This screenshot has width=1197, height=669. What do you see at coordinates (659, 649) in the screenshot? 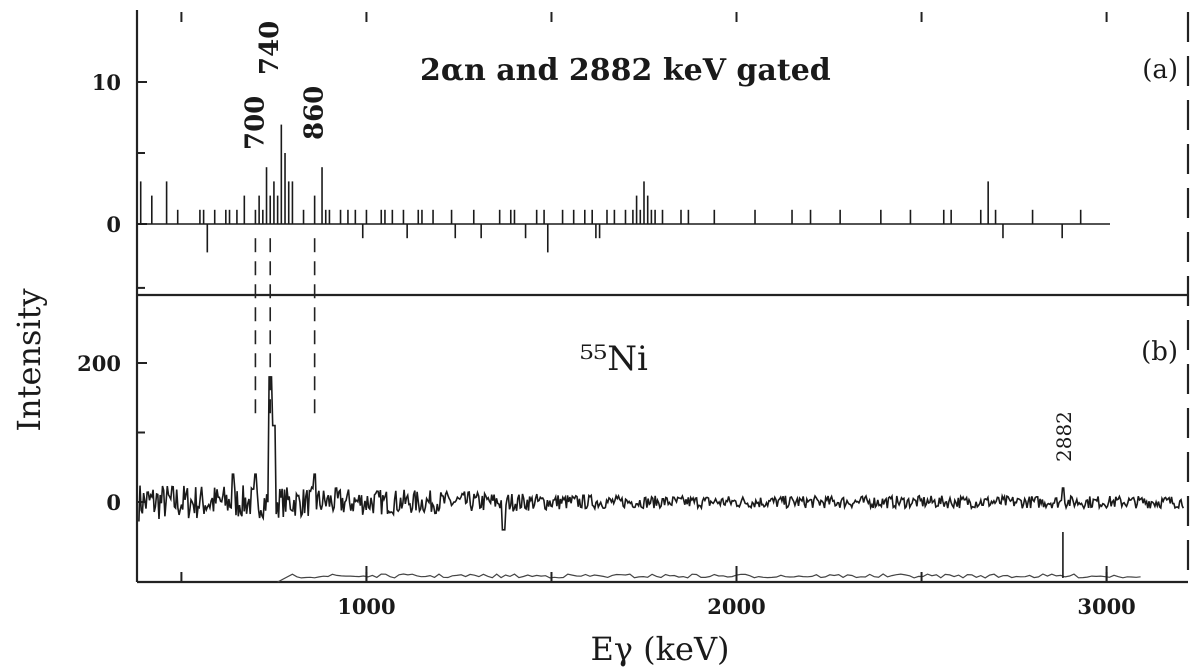
I see `x-axis-label: Eγ (keV)` at bounding box center [659, 649].